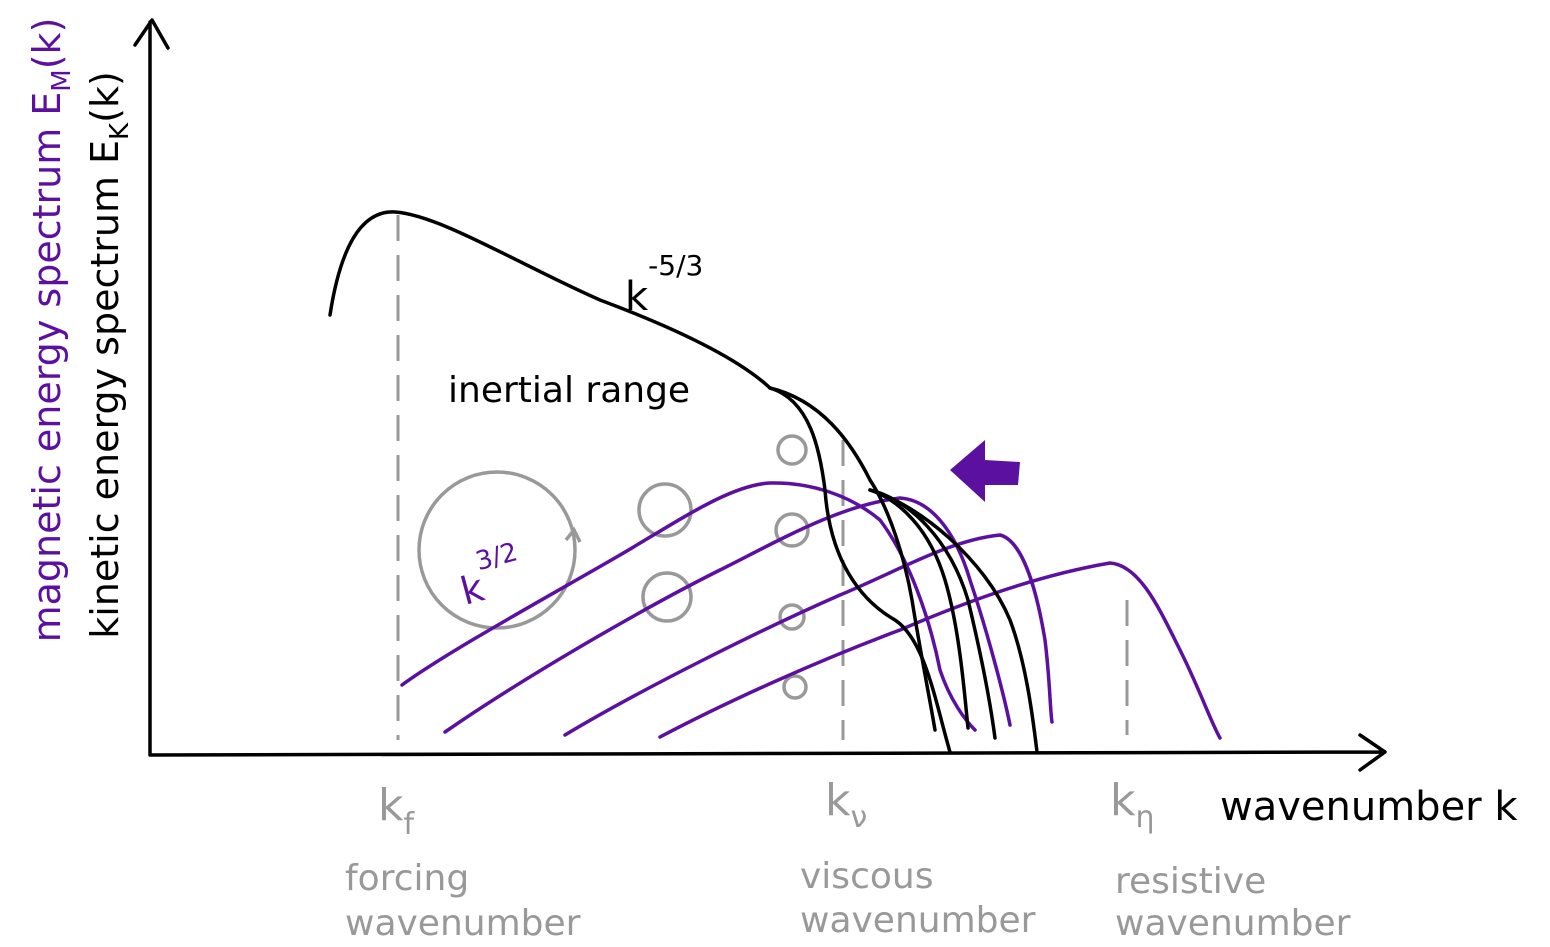 Image resolution: width=1550 pixels, height=947 pixels. Describe the element at coordinates (1369, 807) in the screenshot. I see `x-label: wavenumber k` at that location.